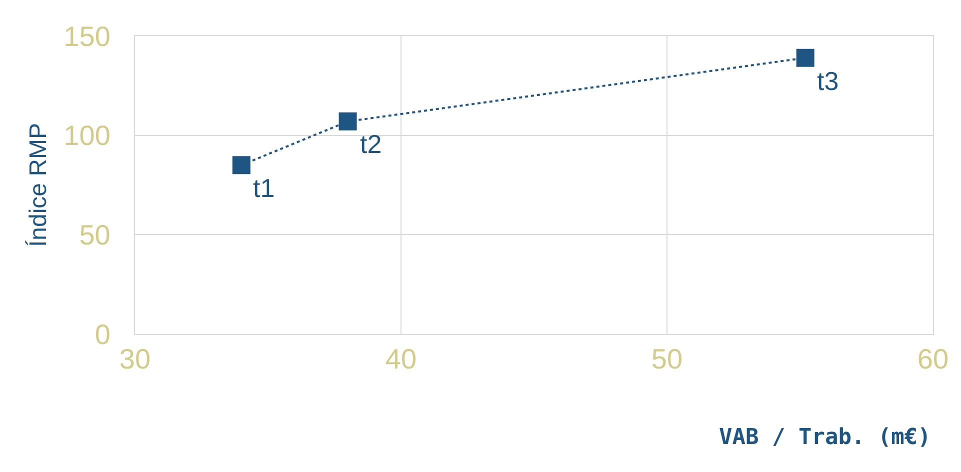 The width and height of the screenshot is (961, 472). I want to click on y-tick-label: 50, so click(94, 234).